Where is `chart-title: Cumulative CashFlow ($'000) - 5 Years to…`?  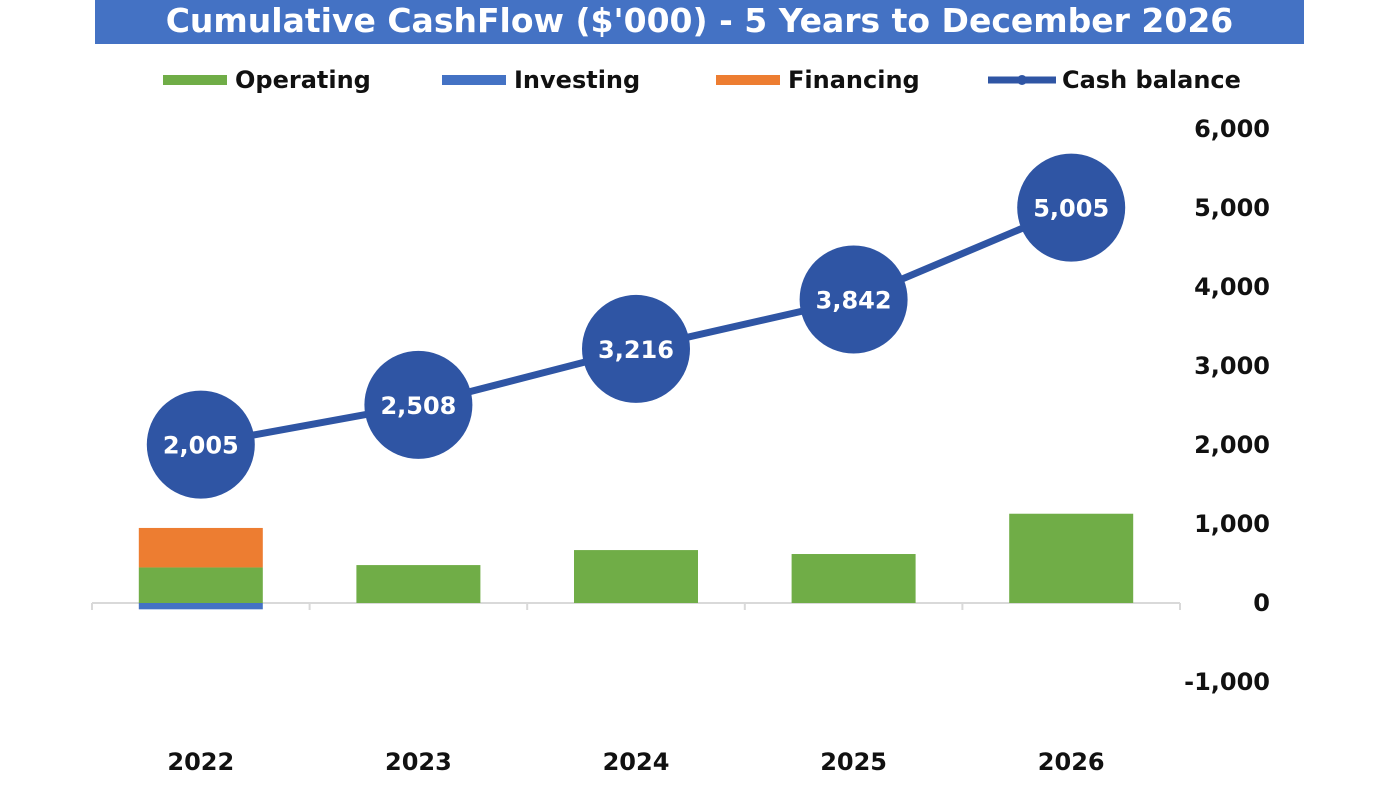
chart-title: Cumulative CashFlow ($'000) - 5 Years to… is located at coordinates (699, 20).